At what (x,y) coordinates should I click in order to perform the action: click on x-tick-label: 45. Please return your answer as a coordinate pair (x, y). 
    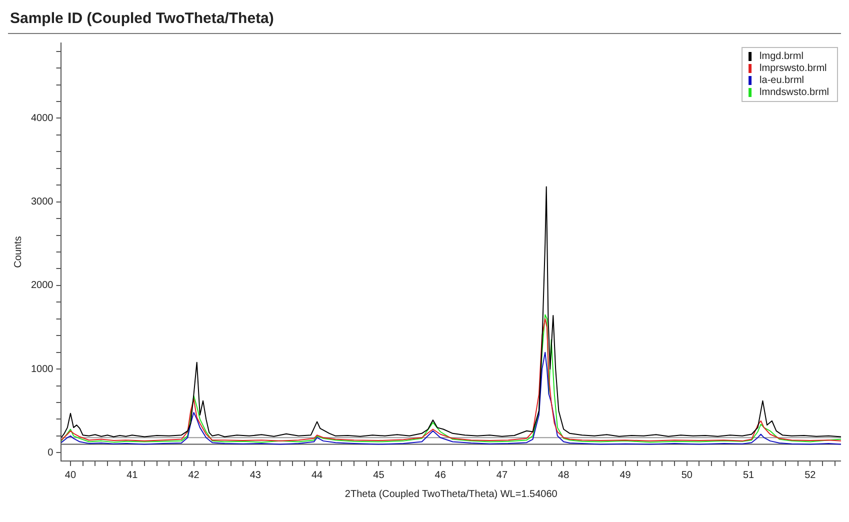
    Looking at the image, I should click on (379, 475).